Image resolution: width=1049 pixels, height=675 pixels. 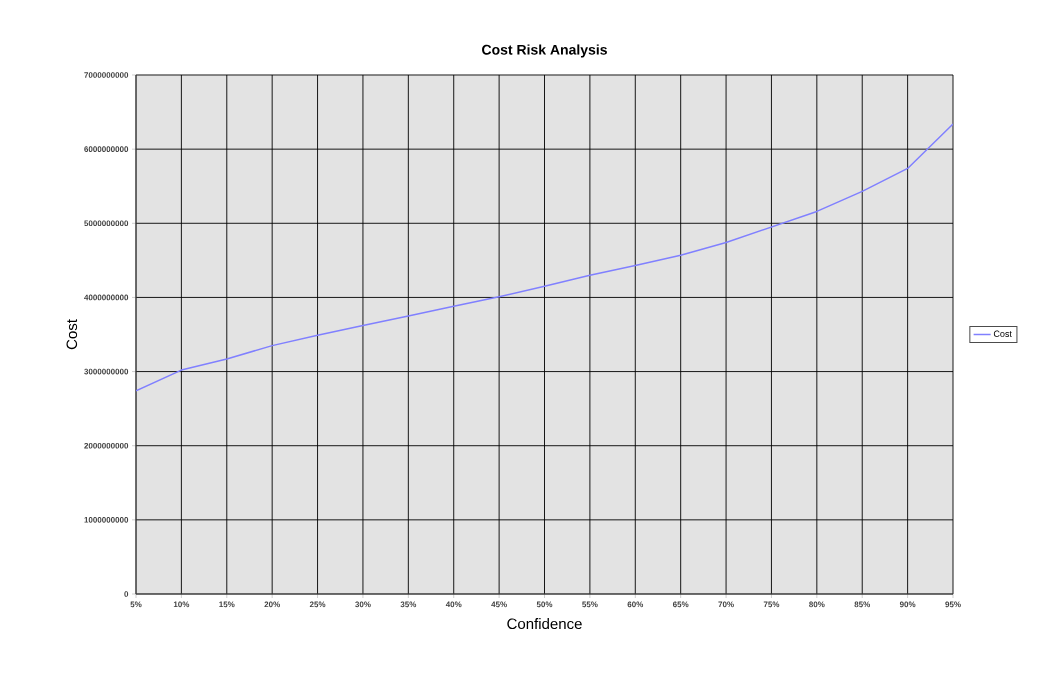 I want to click on x-tick-label: 25%, so click(x=317, y=604).